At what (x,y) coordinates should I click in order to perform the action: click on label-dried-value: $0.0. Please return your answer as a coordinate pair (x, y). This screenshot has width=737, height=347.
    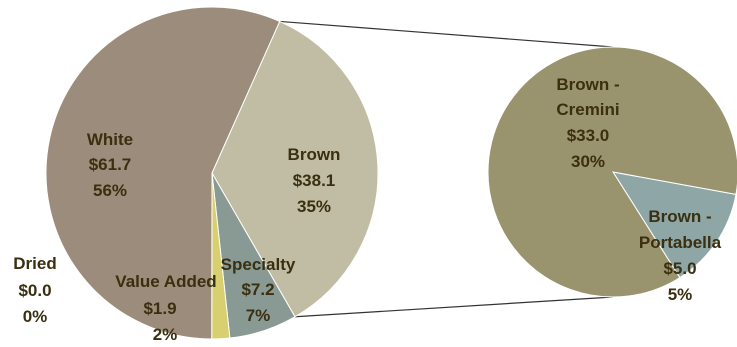
    Looking at the image, I should click on (34, 290).